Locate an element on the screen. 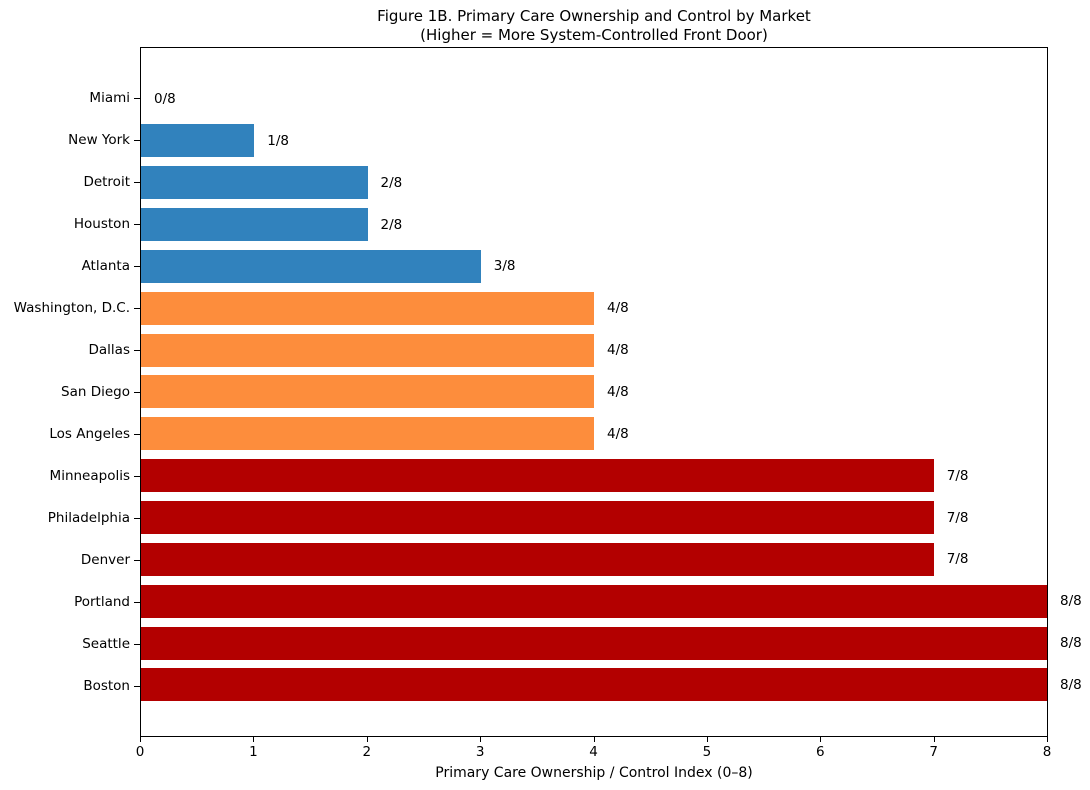  bar-value-label: 1/8 is located at coordinates (278, 140).